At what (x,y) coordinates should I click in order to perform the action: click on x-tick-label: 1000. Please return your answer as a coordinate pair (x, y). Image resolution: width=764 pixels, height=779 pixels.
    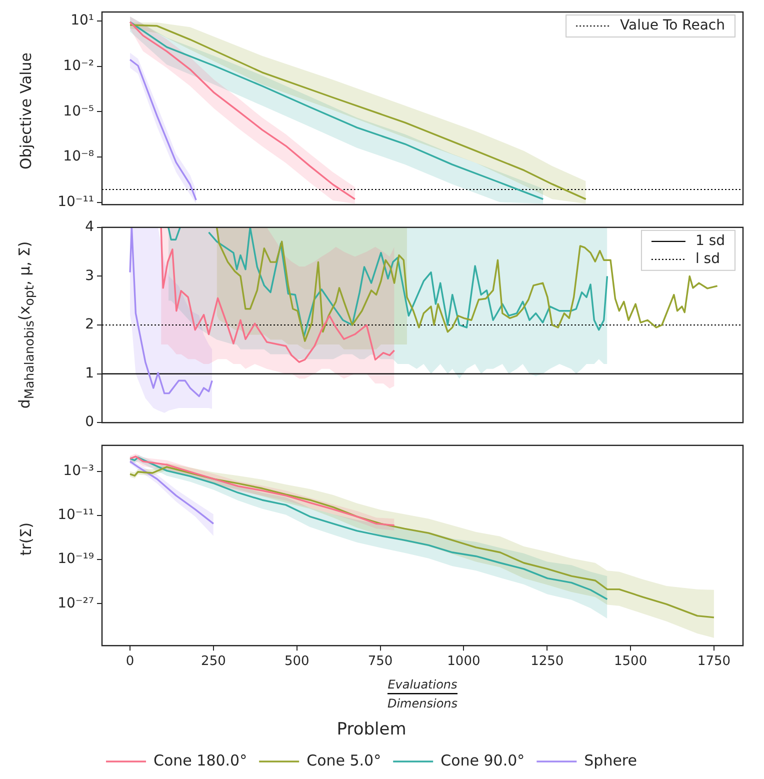
    Looking at the image, I should click on (463, 661).